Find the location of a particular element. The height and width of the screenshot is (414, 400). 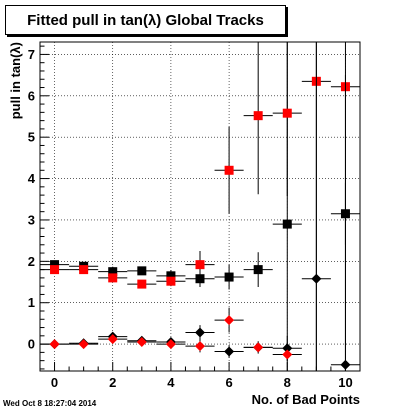

x-tick-label: 4 is located at coordinates (171, 382).